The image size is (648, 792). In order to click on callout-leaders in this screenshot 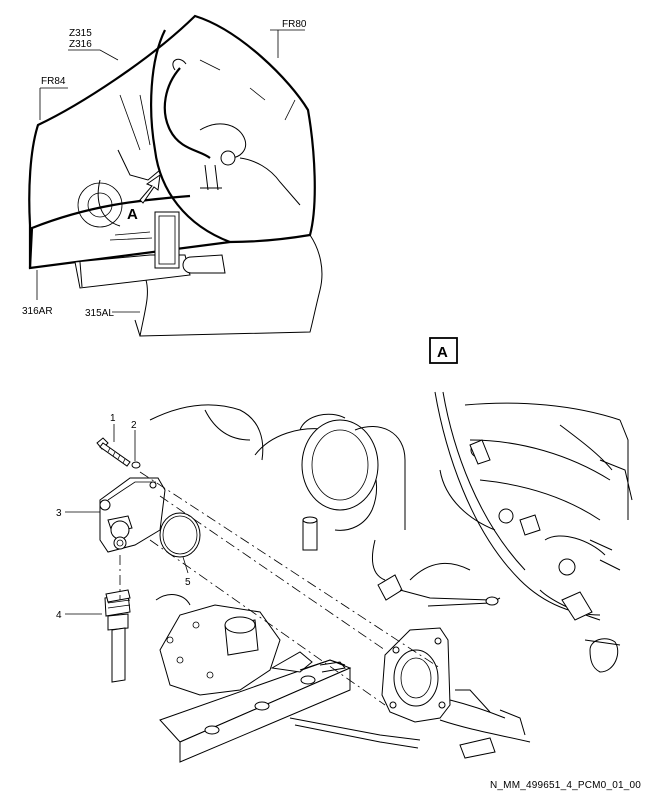, I will do `click(127, 519)`.